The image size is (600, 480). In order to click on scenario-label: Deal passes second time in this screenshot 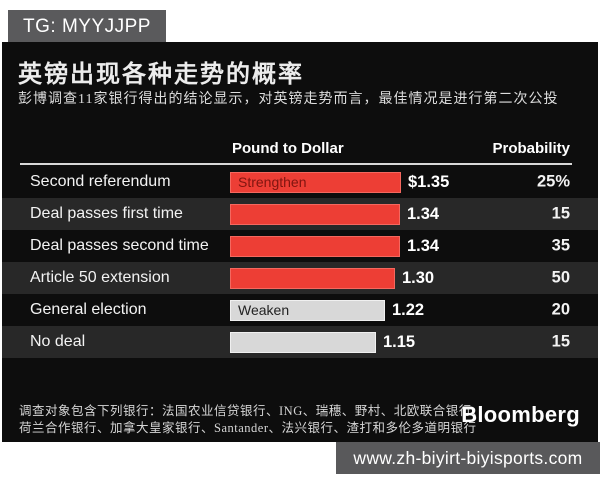, I will do `click(119, 245)`.